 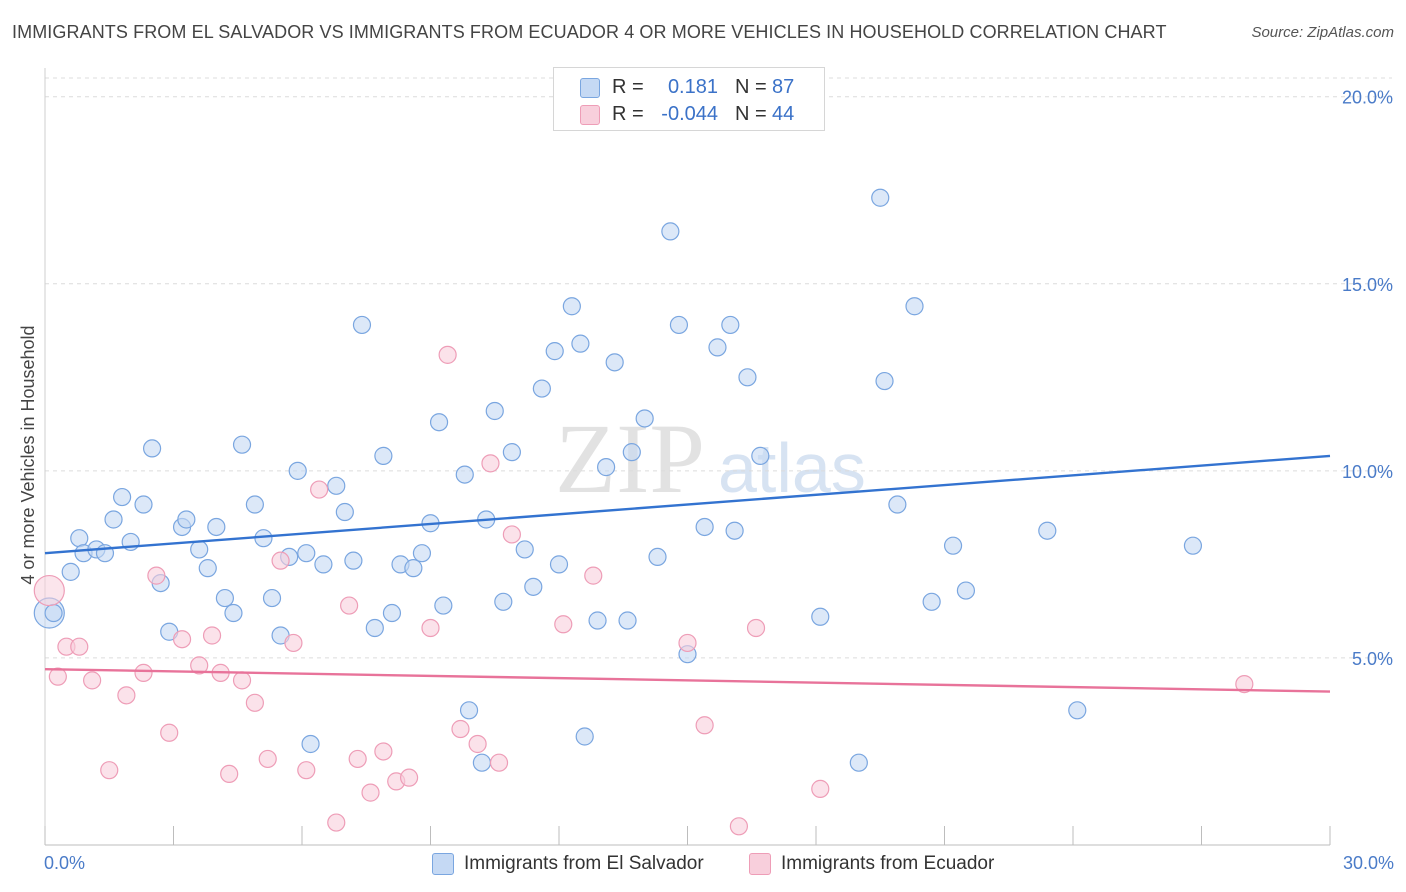 I want to click on y-tick-labels: 5.0% 10.0% 15.0% 20.0%, so click(x=1367, y=378).